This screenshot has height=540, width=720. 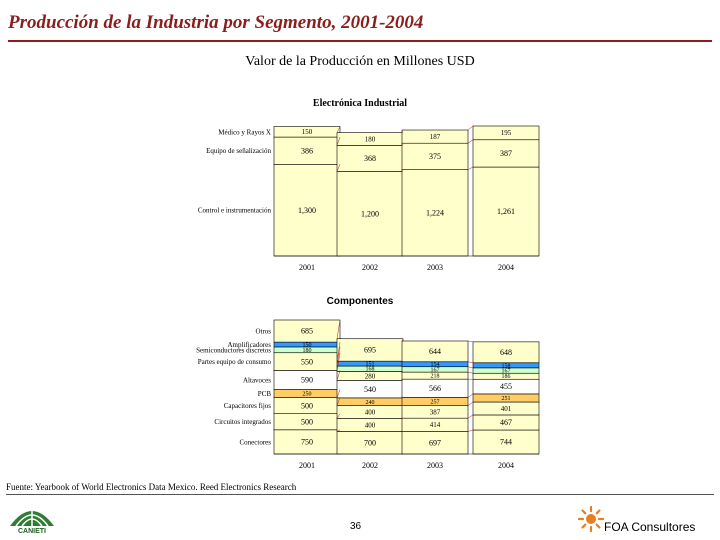 What do you see at coordinates (356, 526) in the screenshot?
I see `page-number: 36` at bounding box center [356, 526].